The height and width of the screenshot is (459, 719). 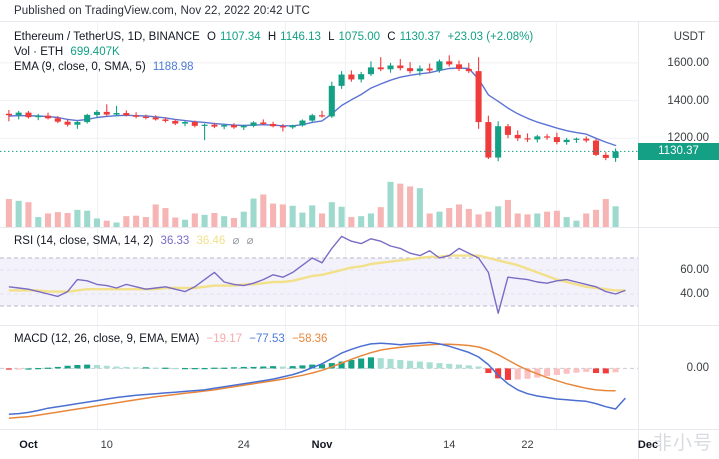 I want to click on macd-line-value: −77.53, so click(x=267, y=339).